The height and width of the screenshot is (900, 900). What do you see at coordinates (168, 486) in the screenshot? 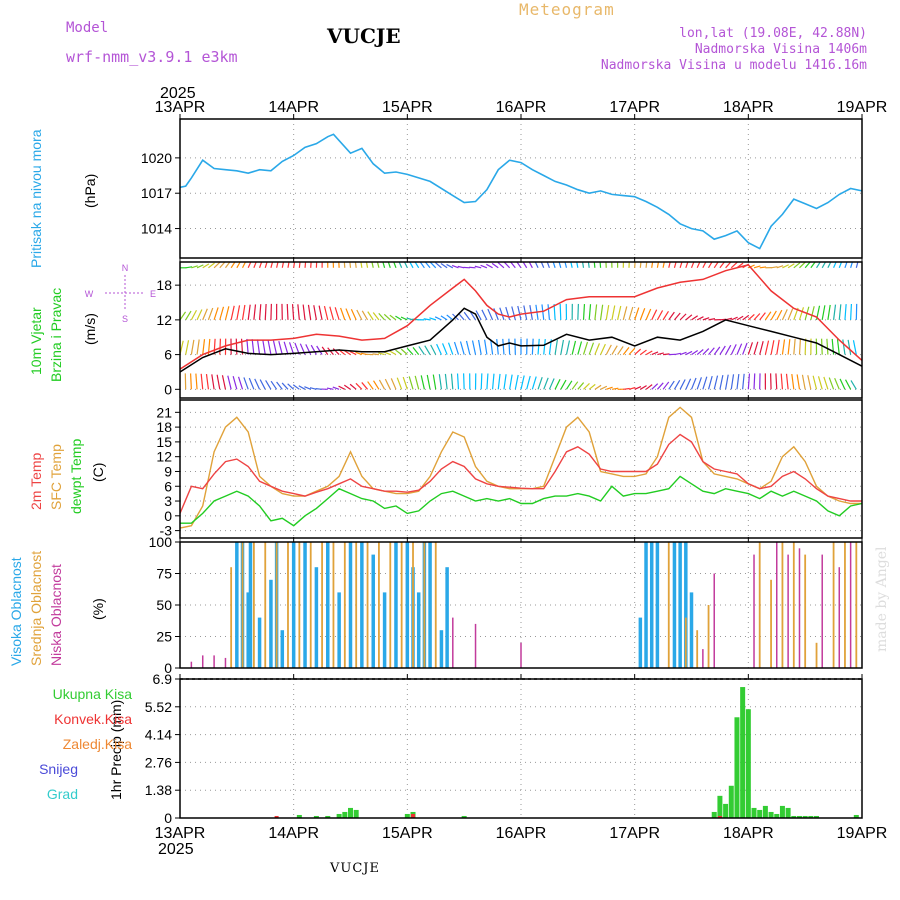
I see `y-tick-label: 6` at bounding box center [168, 486].